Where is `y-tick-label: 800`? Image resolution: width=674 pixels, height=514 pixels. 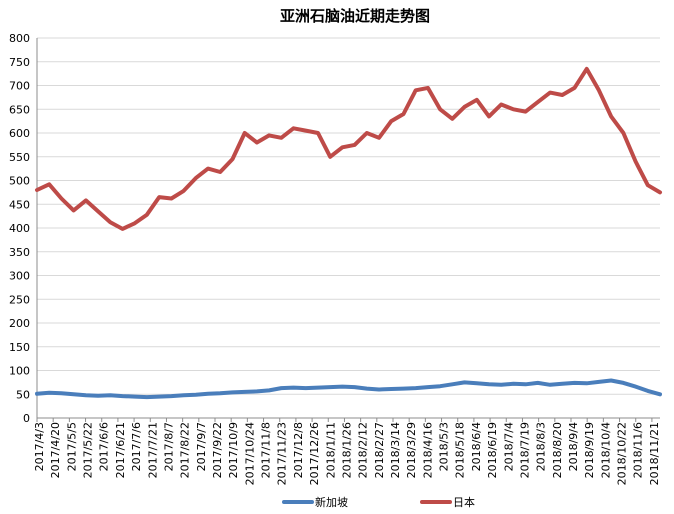 y-tick-label: 800 is located at coordinates (19, 38).